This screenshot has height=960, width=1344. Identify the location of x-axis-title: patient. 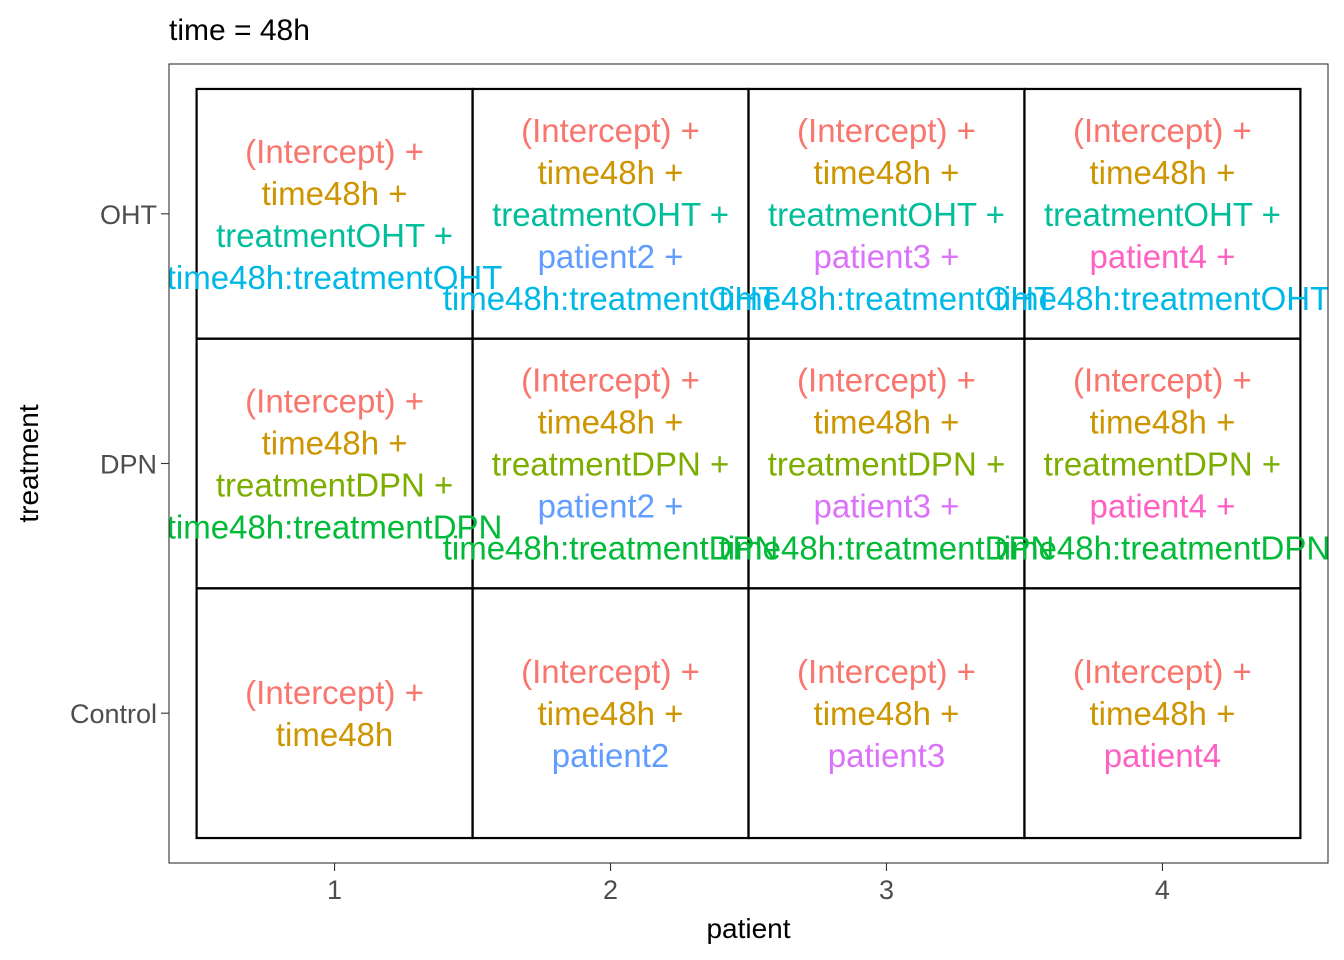
(748, 928).